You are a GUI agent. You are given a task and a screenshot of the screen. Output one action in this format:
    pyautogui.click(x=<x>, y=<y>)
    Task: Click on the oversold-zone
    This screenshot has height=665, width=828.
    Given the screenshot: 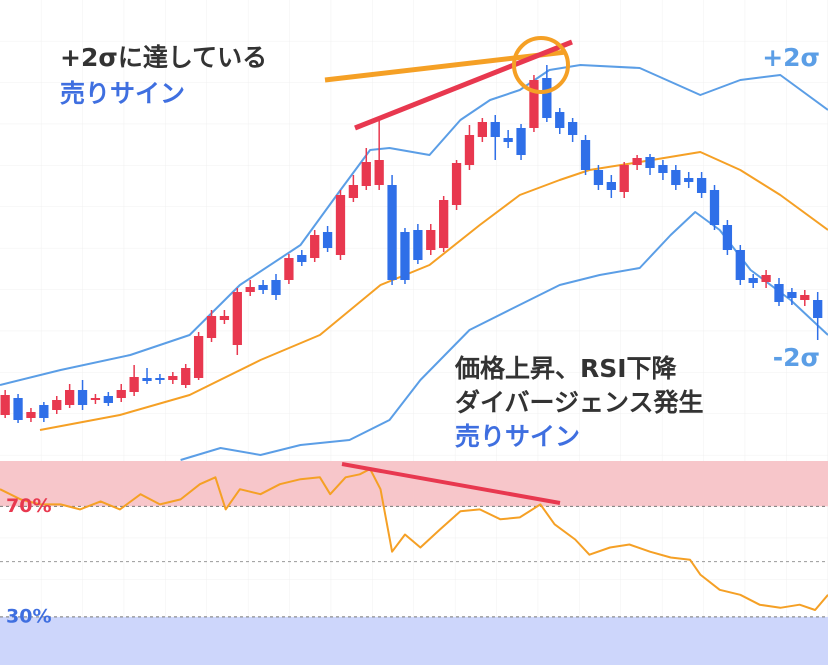 What is the action you would take?
    pyautogui.click(x=414, y=640)
    